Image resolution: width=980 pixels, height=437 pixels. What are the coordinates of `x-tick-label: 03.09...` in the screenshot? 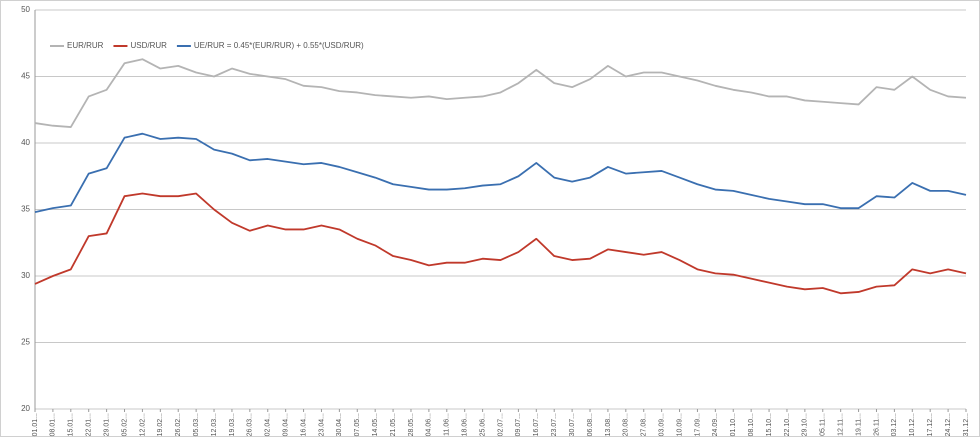 It's located at (661, 424).